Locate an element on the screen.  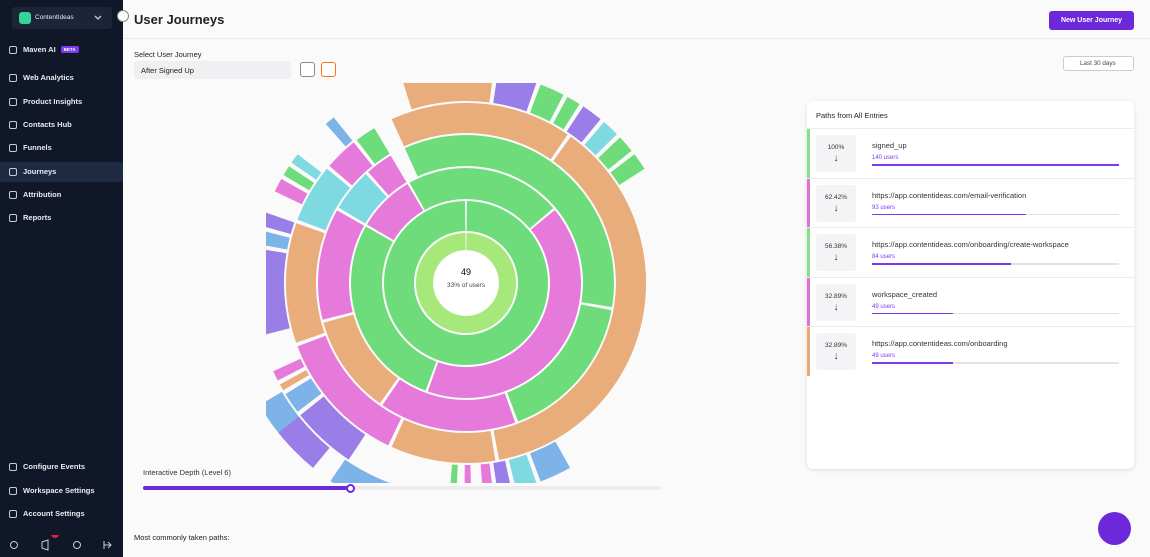
nav-item: Attribution is located at coordinates (61, 195).